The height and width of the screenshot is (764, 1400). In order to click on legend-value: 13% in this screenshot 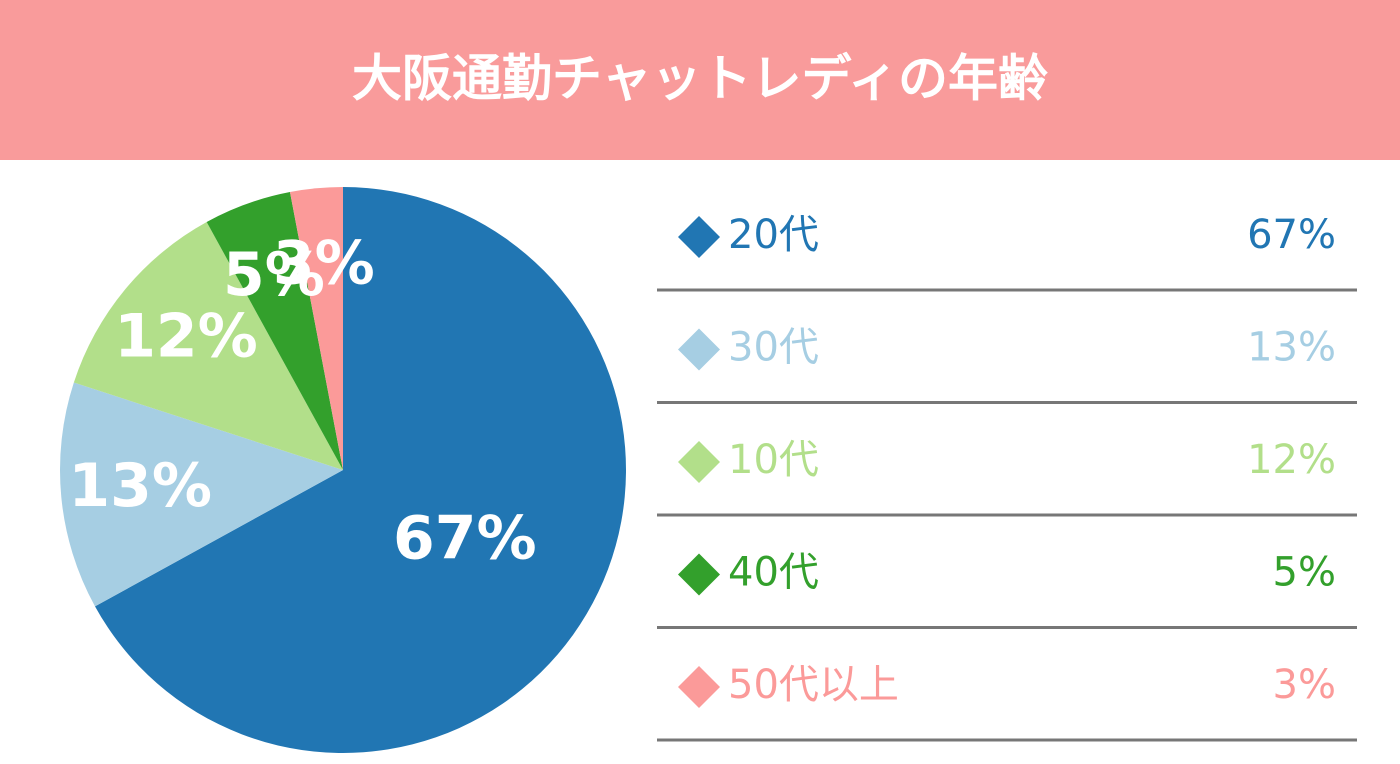, I will do `click(1291, 348)`.